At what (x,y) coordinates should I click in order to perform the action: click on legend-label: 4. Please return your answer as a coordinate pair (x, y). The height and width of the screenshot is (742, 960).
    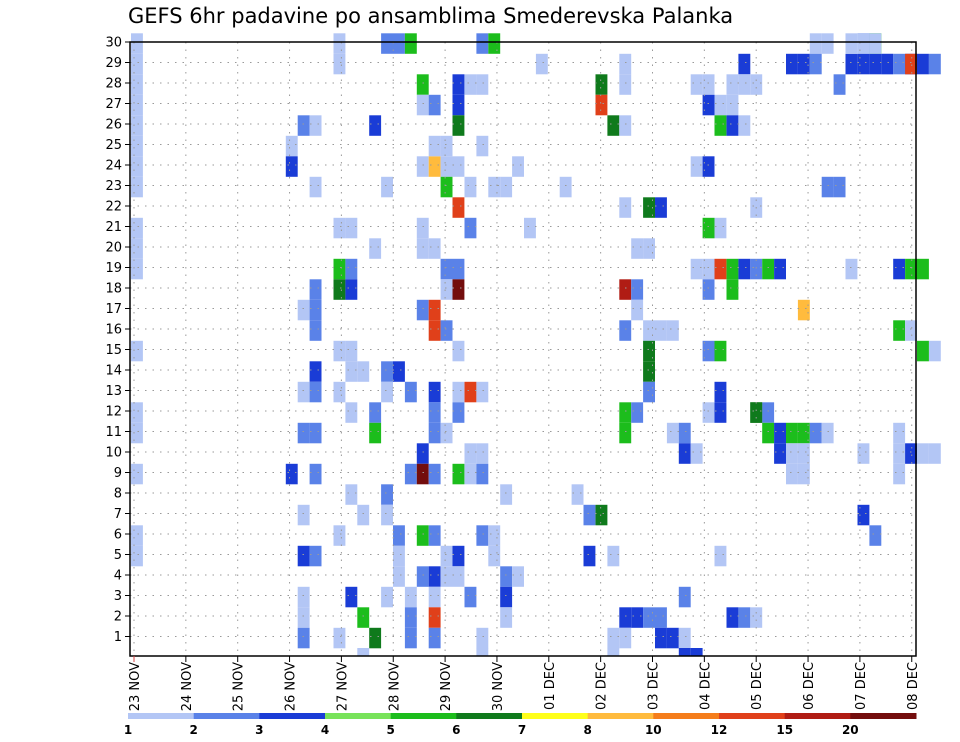
    Looking at the image, I should click on (325, 730).